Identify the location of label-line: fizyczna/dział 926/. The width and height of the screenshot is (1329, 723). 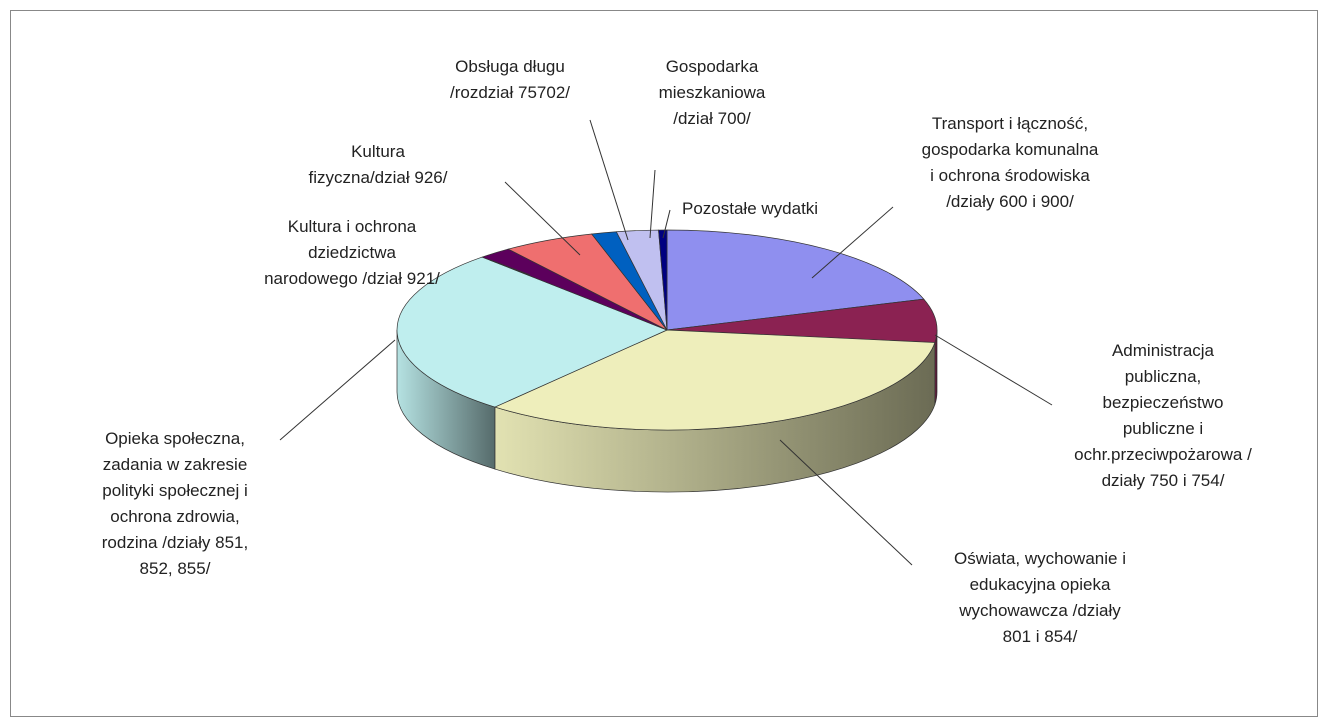
(378, 177).